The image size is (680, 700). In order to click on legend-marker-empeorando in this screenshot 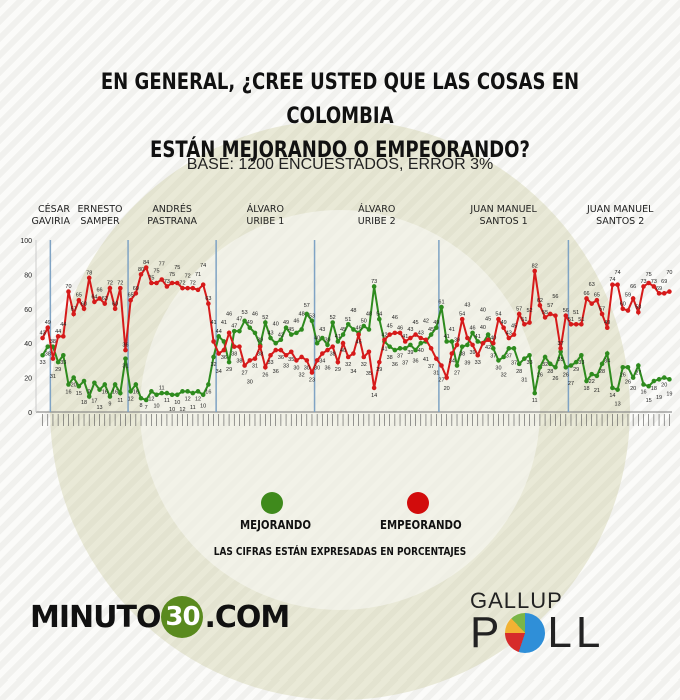, I will do `click(418, 503)`.